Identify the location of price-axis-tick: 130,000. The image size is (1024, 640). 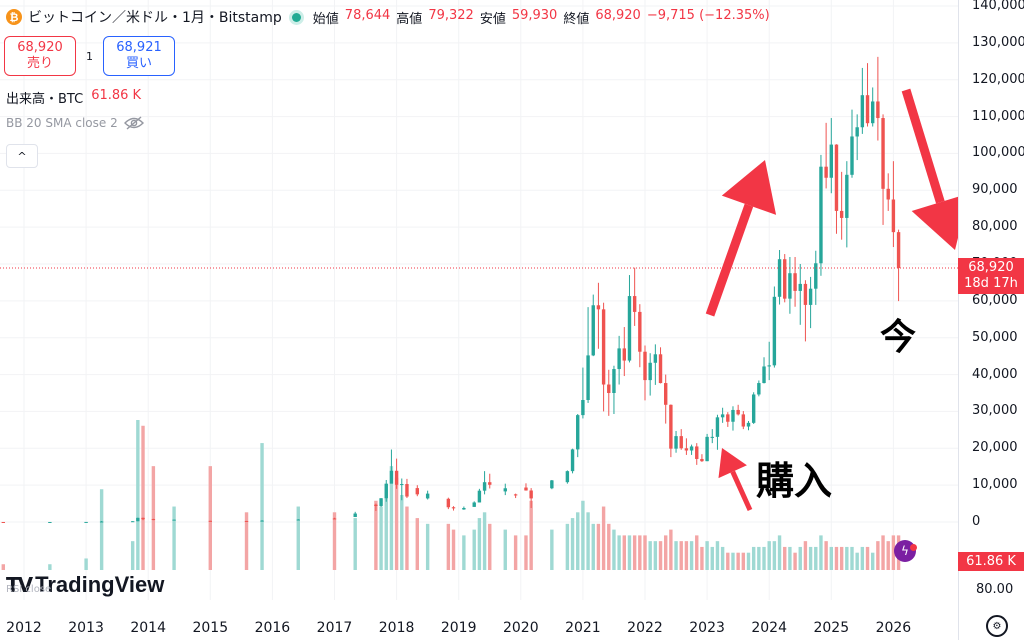
(998, 42).